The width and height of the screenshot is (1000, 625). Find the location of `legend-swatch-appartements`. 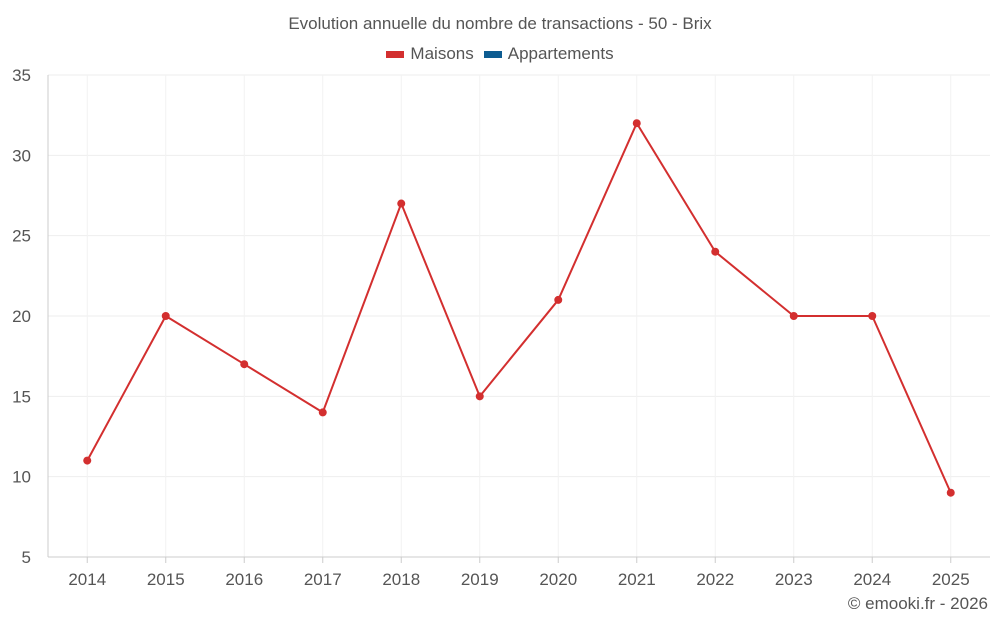

legend-swatch-appartements is located at coordinates (492, 54).